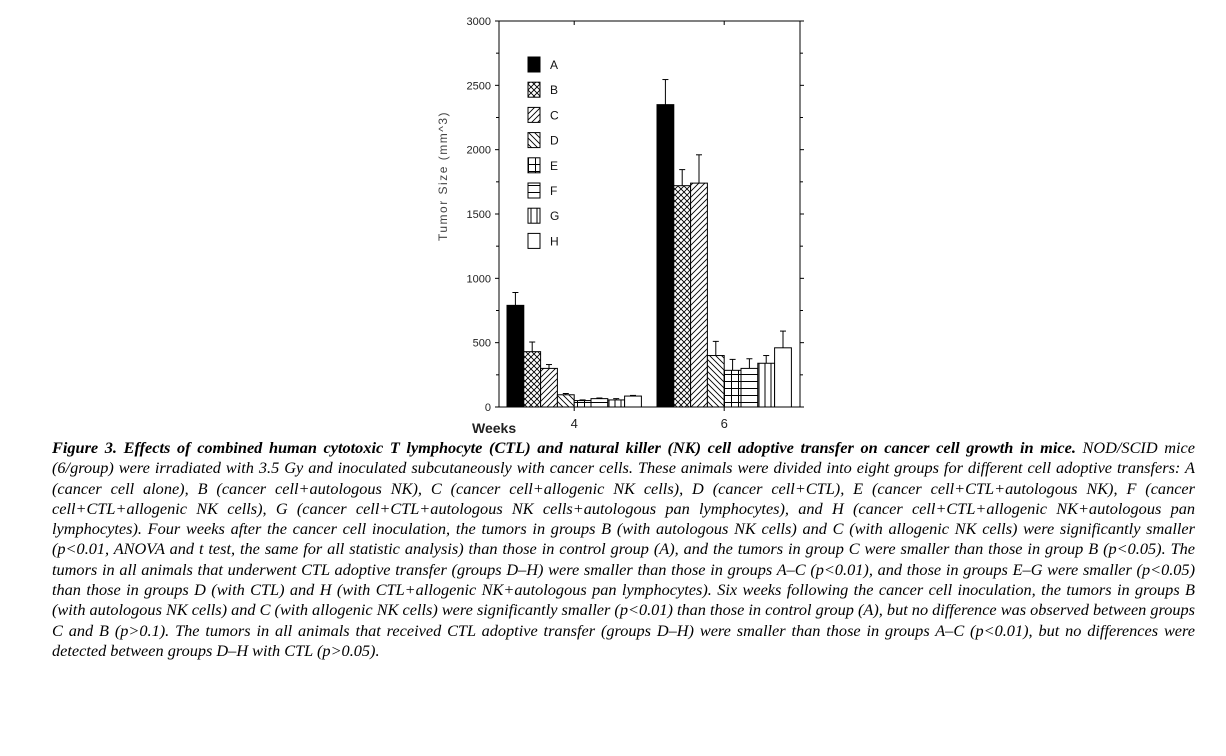 The width and height of the screenshot is (1226, 756). Describe the element at coordinates (574, 423) in the screenshot. I see `x-tick-label: 4` at that location.